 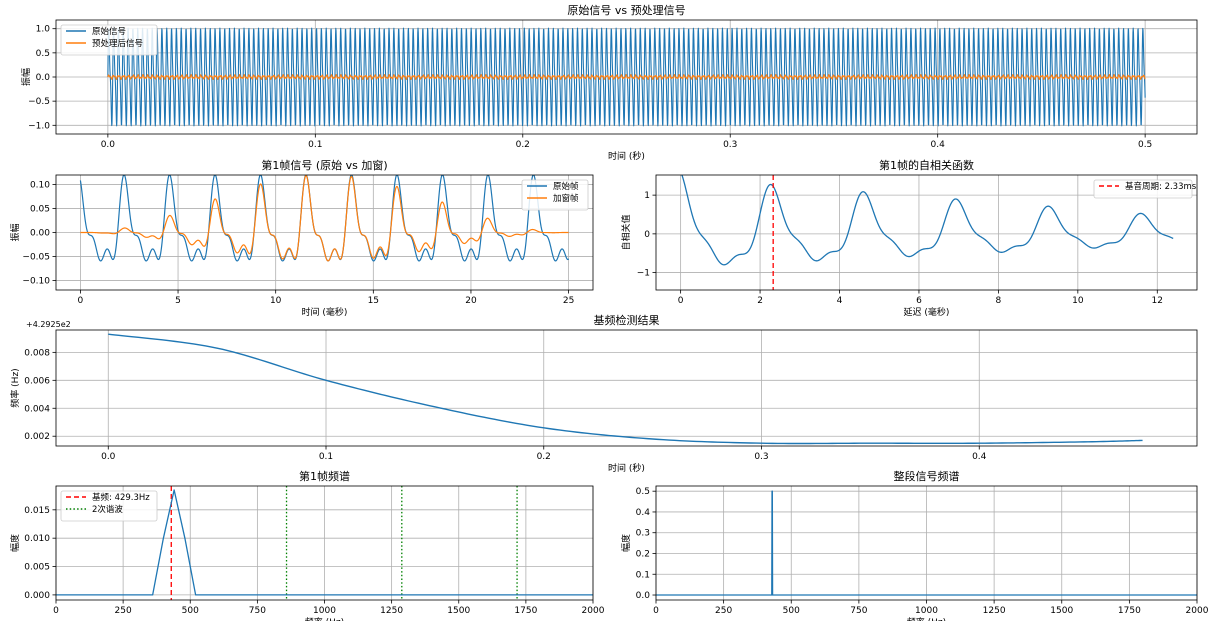 I want to click on x-tick-label: 2, so click(x=760, y=301).